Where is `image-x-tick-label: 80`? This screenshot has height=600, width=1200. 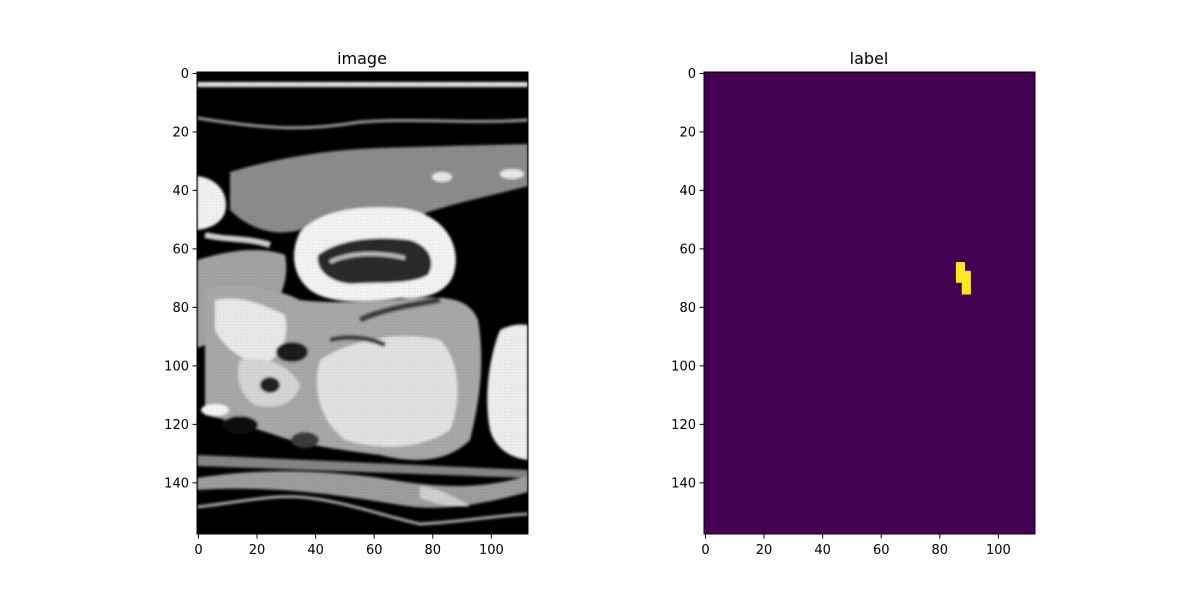 image-x-tick-label: 80 is located at coordinates (433, 550).